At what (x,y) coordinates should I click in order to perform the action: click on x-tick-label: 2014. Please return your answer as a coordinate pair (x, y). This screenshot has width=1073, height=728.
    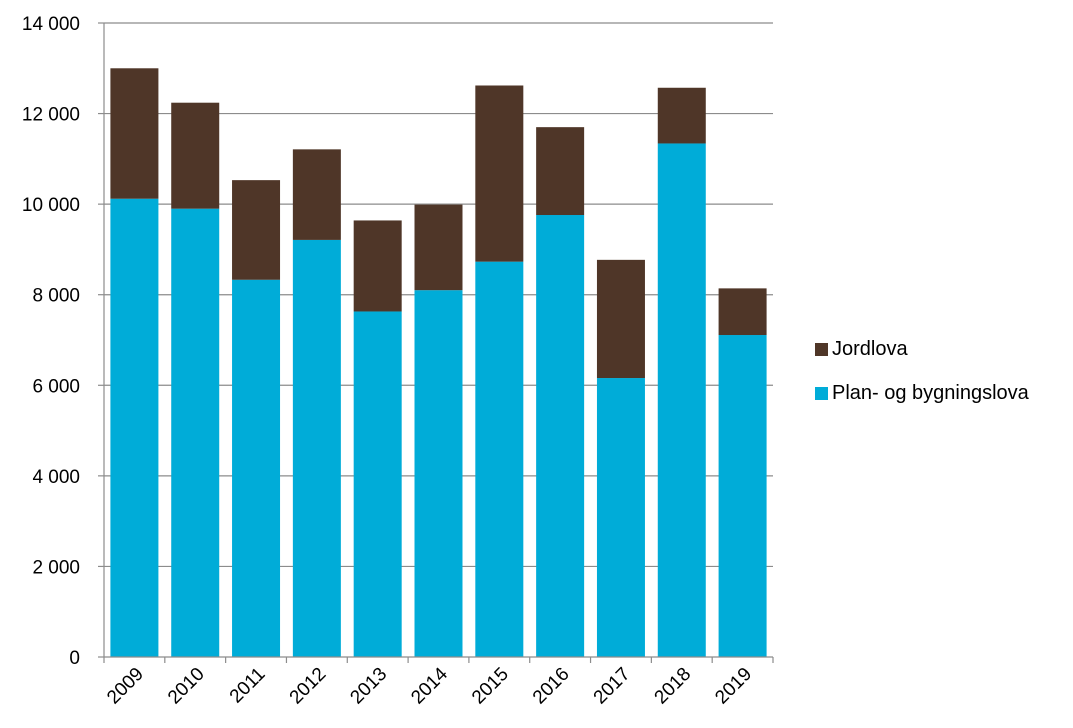
    Looking at the image, I should click on (429, 685).